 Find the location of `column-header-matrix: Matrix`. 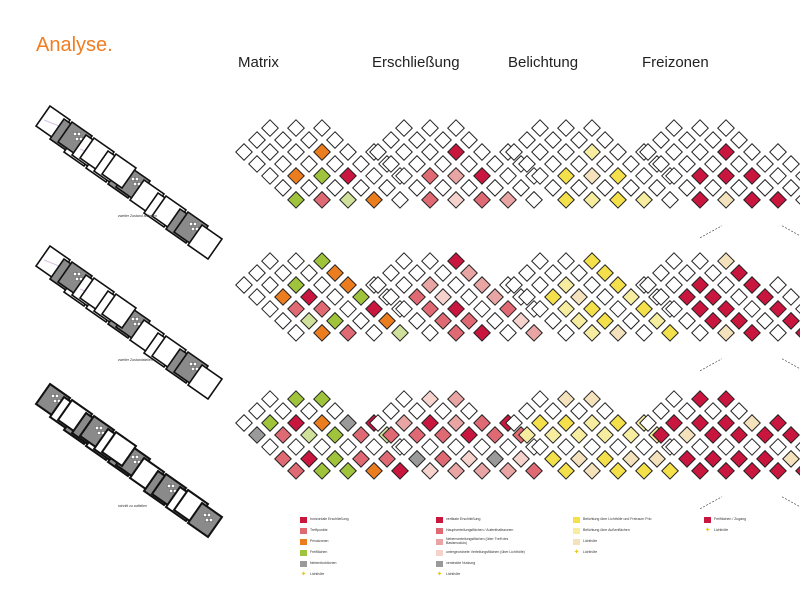

column-header-matrix: Matrix is located at coordinates (258, 62).